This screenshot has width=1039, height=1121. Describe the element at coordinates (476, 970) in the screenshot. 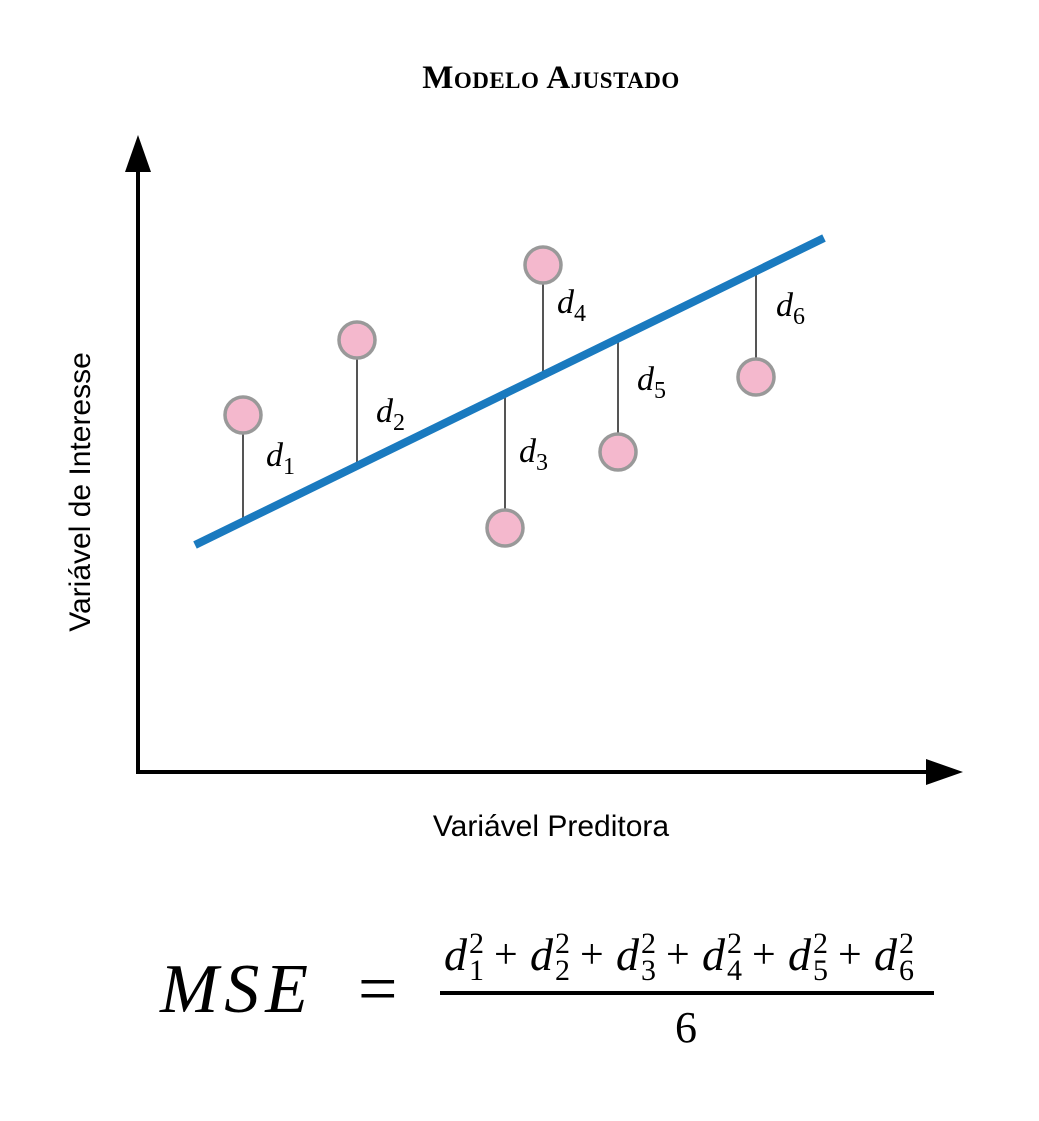

I see `term-index: 1` at that location.